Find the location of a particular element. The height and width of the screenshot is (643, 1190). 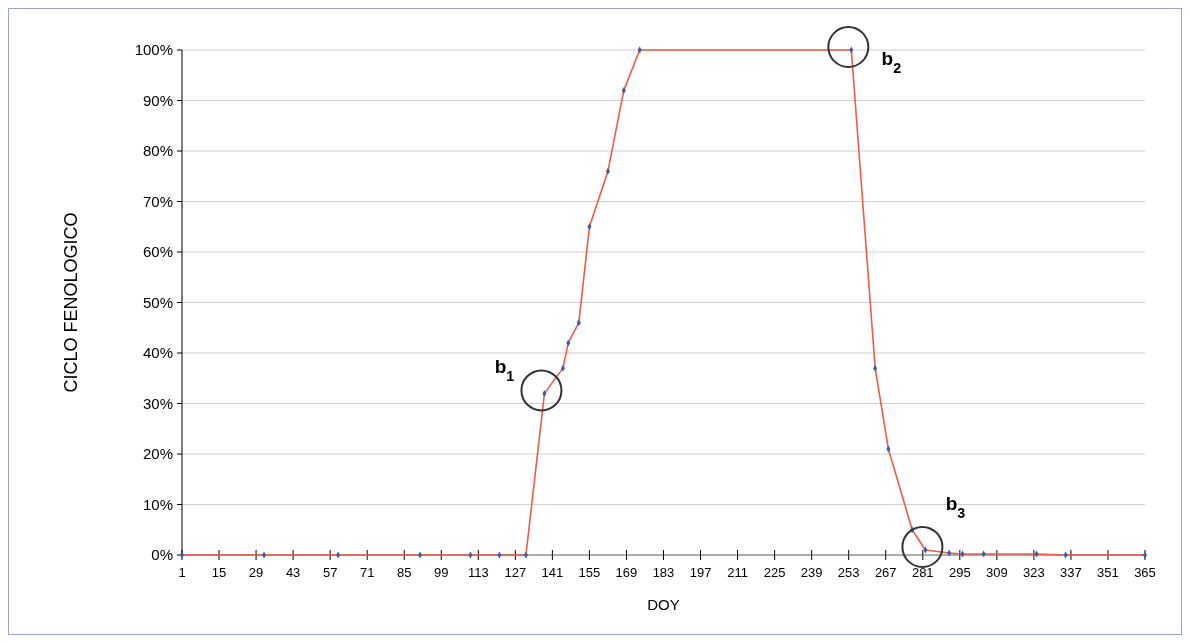

x-tick-label: 351 is located at coordinates (1108, 572).